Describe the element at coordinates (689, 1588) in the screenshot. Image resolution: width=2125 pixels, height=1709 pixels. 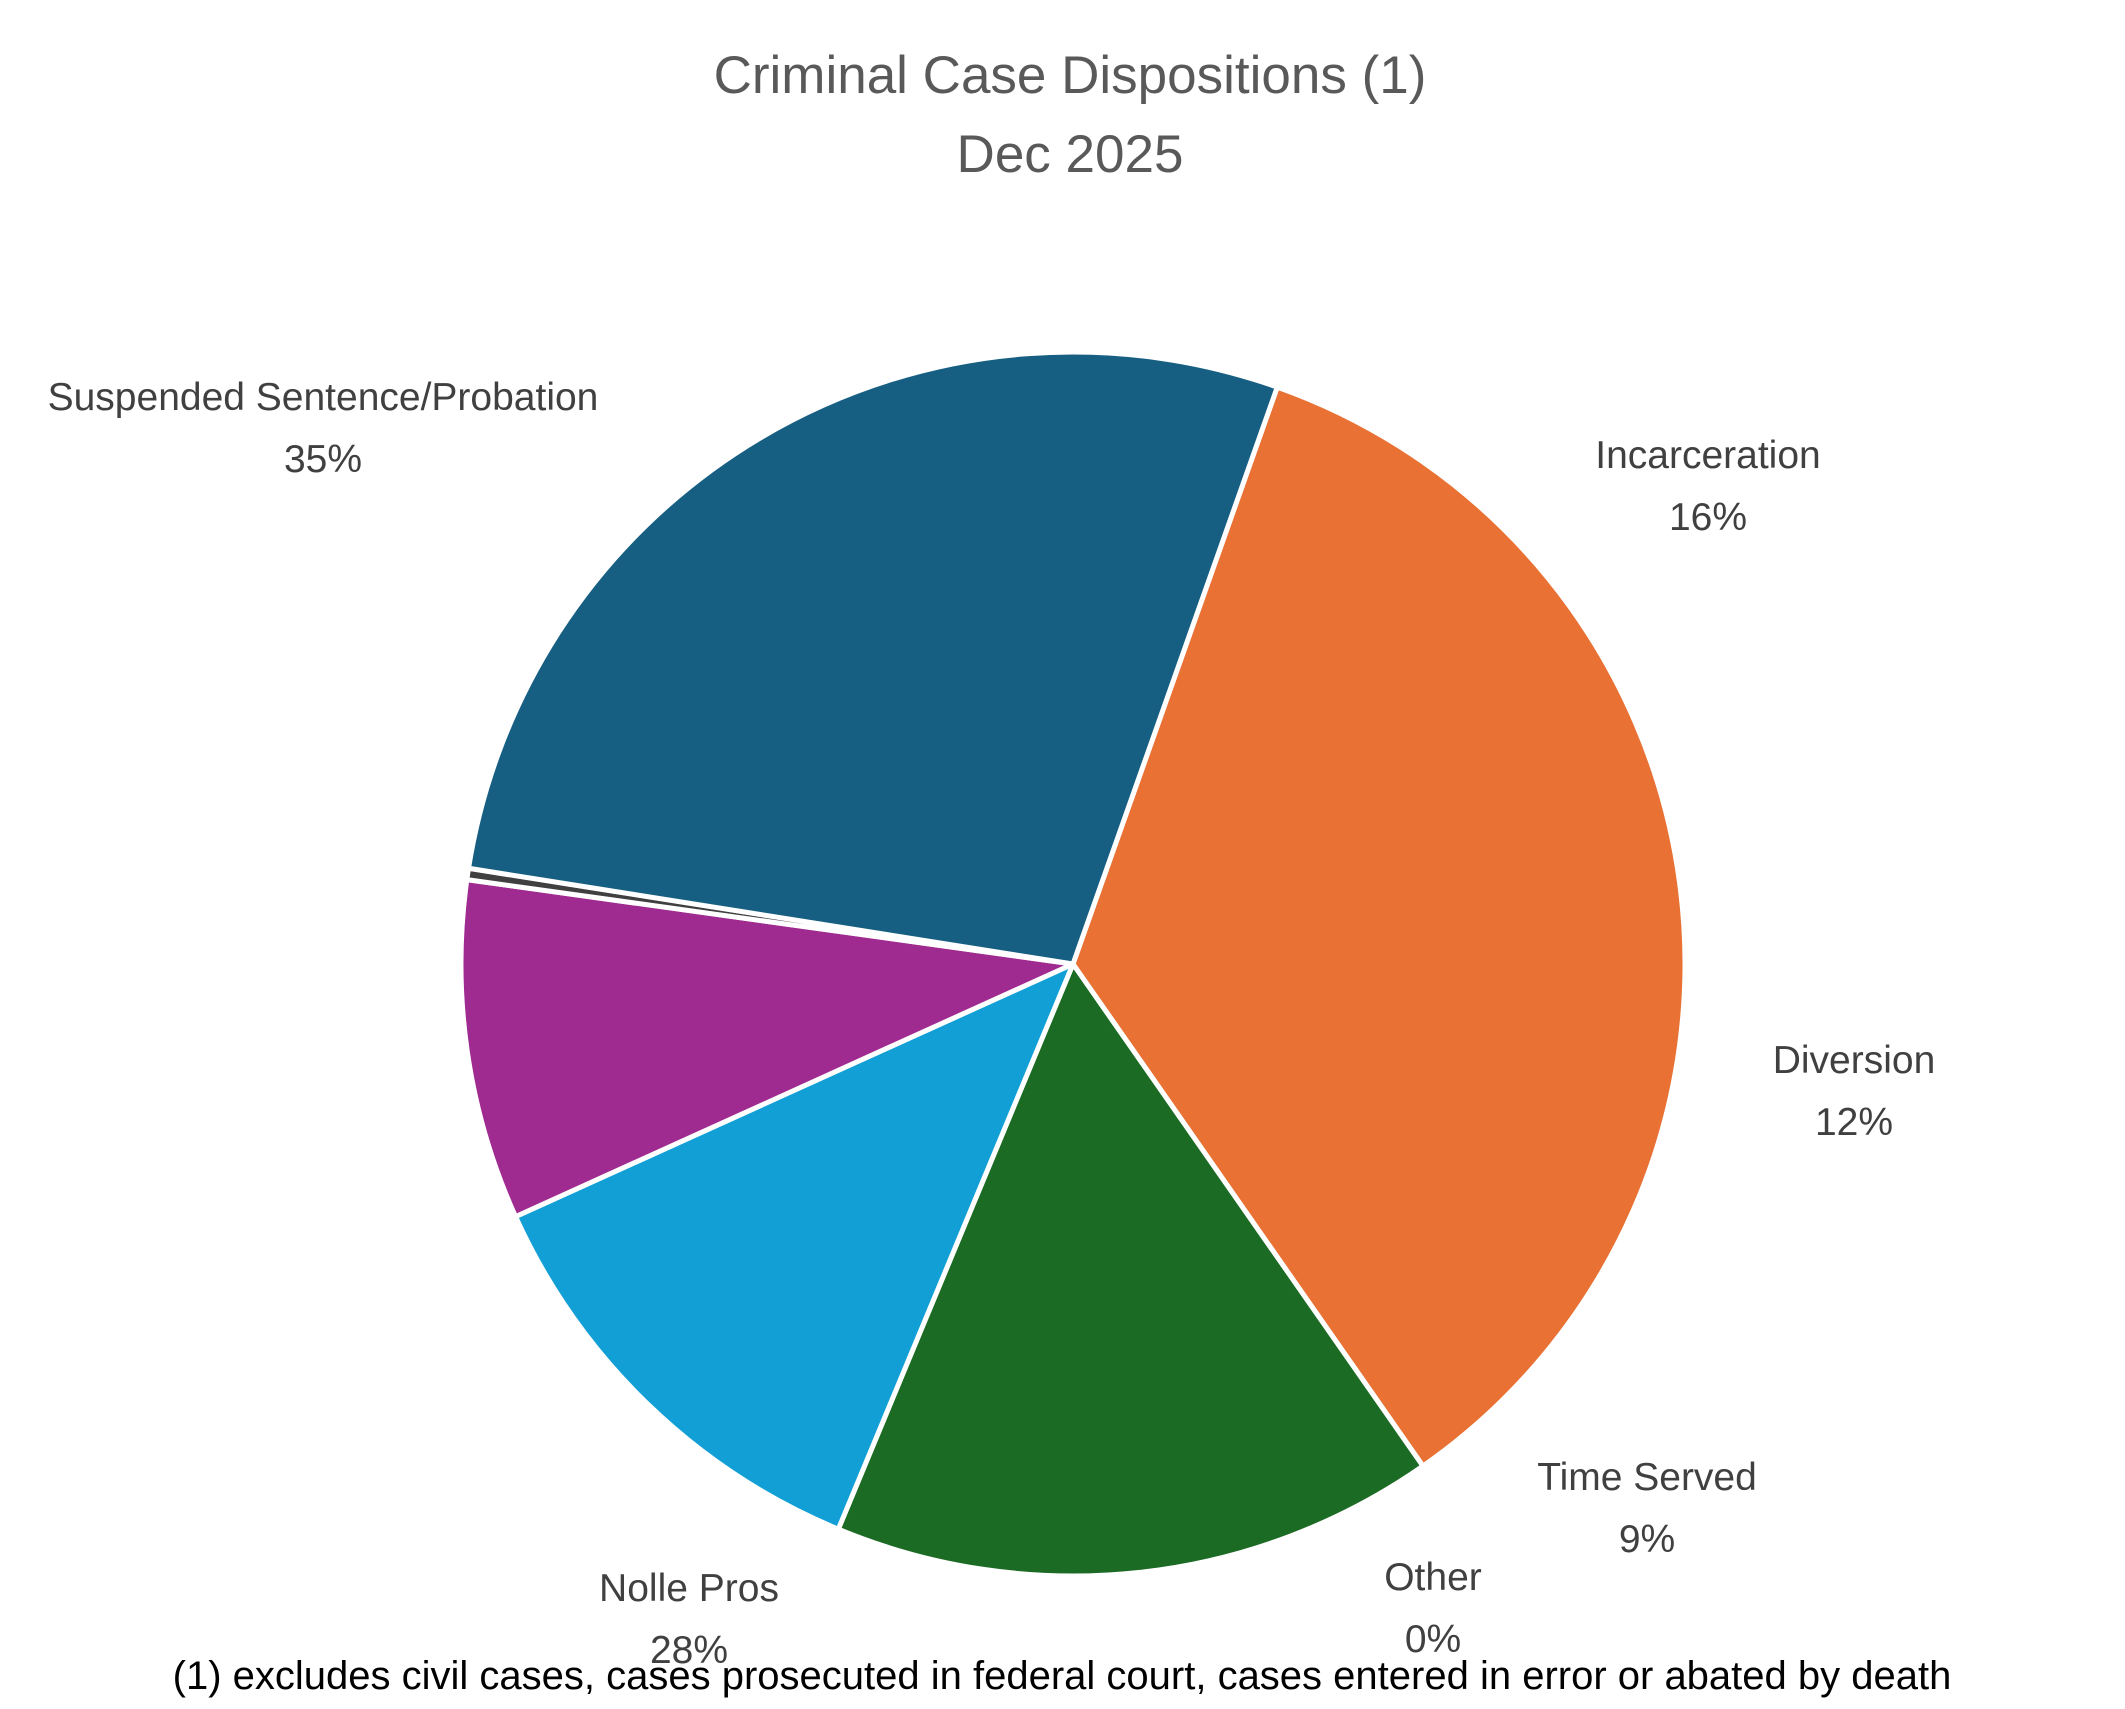
I see `slice-label-nolle-pros: Nolle Pros` at that location.